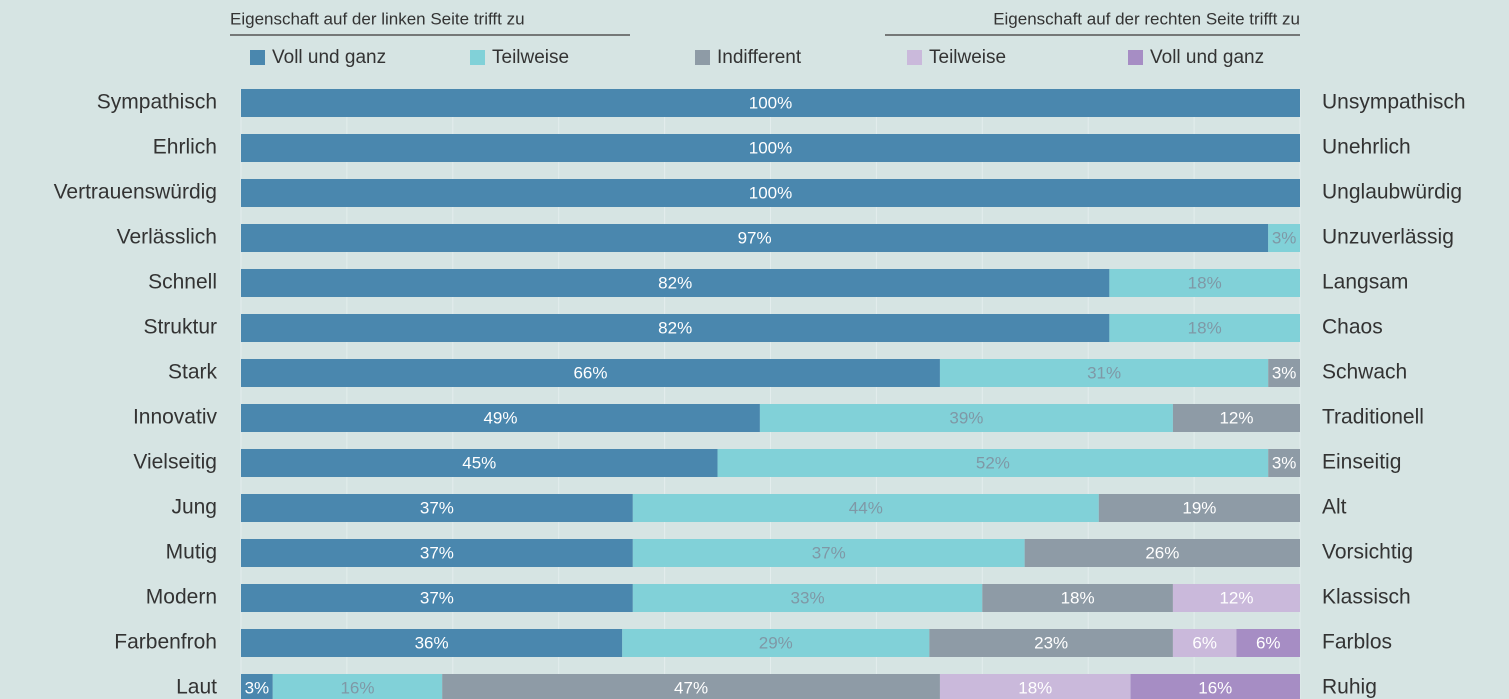 This screenshot has height=699, width=1509. I want to click on value-label: 29%, so click(776, 642).